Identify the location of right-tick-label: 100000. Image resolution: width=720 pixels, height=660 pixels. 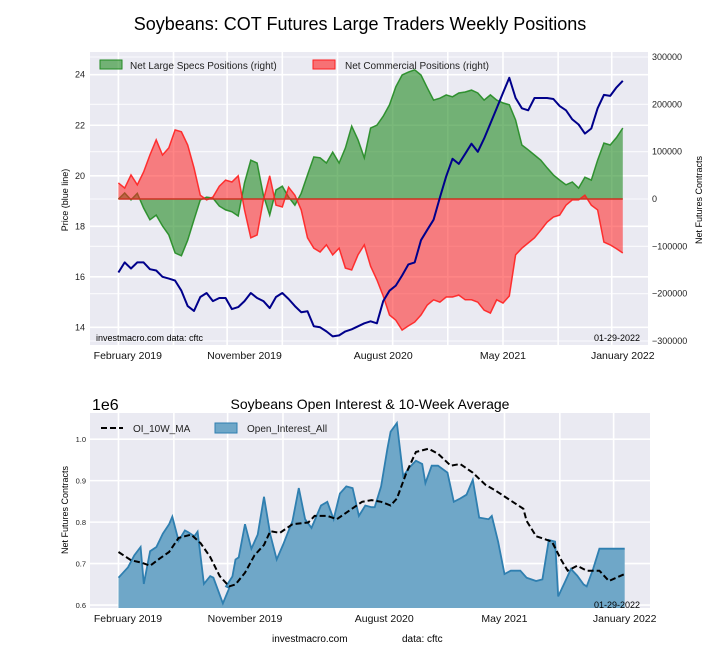
(667, 152).